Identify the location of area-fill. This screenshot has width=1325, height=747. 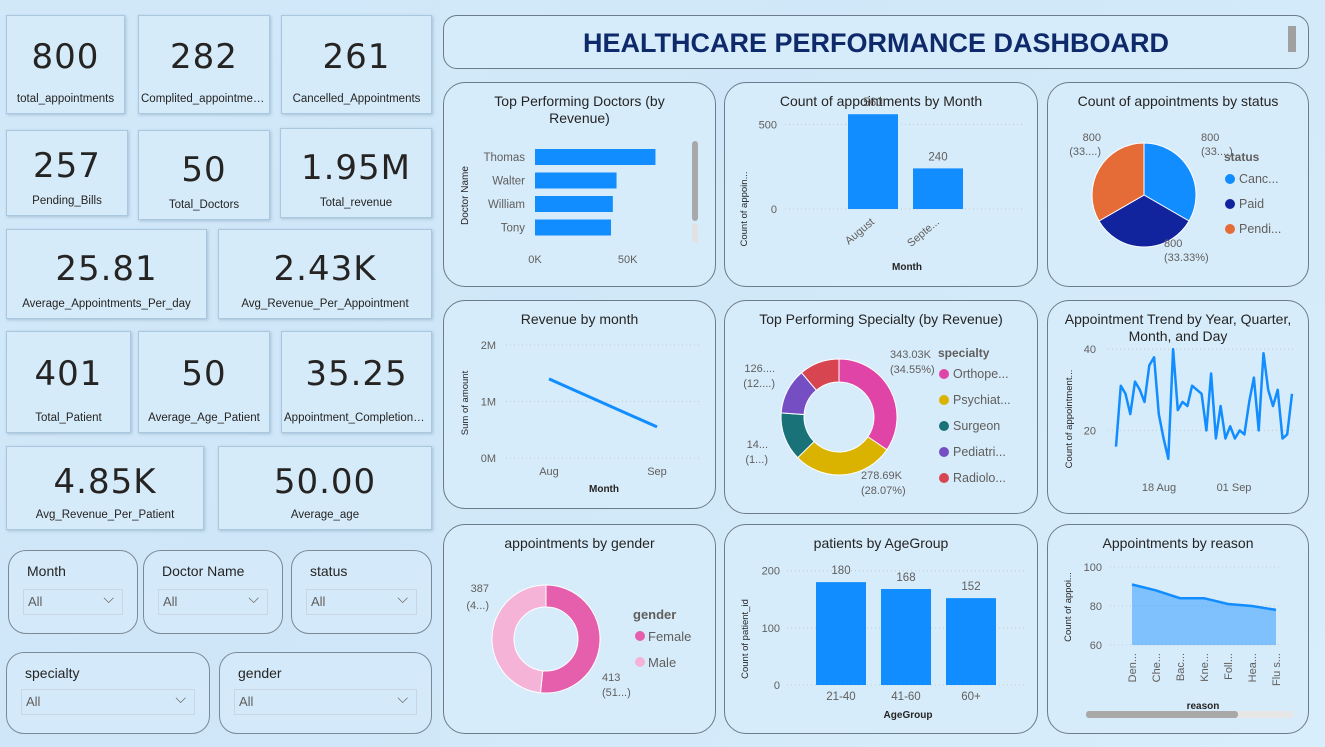
(1204, 614).